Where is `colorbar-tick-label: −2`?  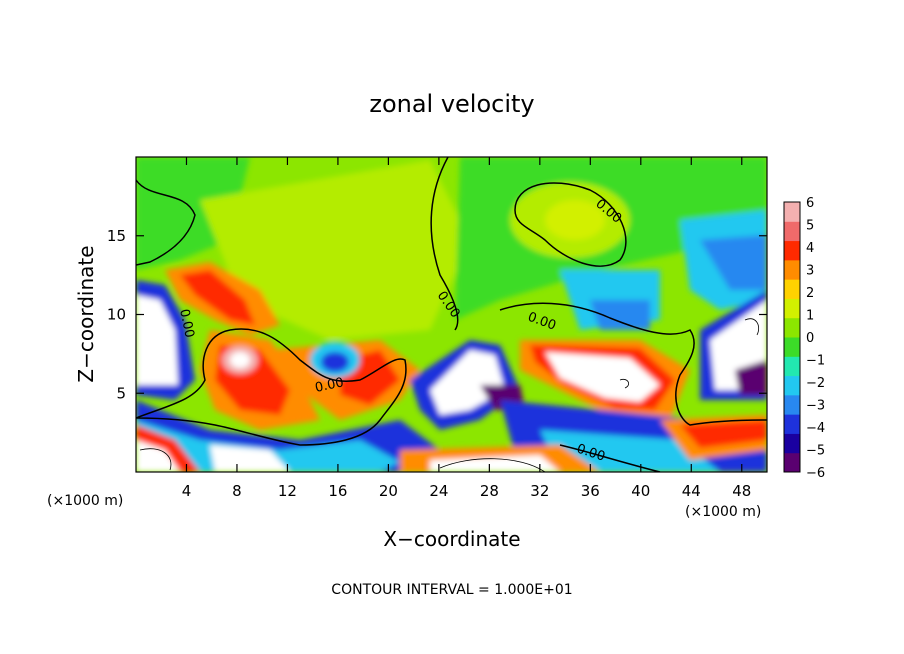
colorbar-tick-label: −2 is located at coordinates (815, 383).